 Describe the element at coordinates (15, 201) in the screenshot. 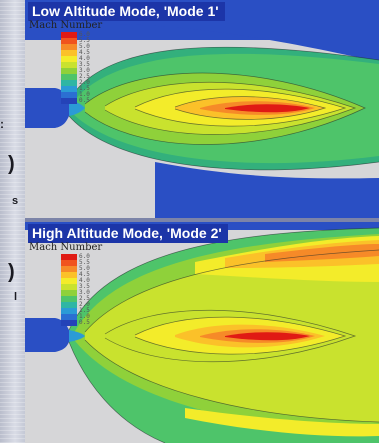

I see `clipped-slide-text-fragment: s` at that location.